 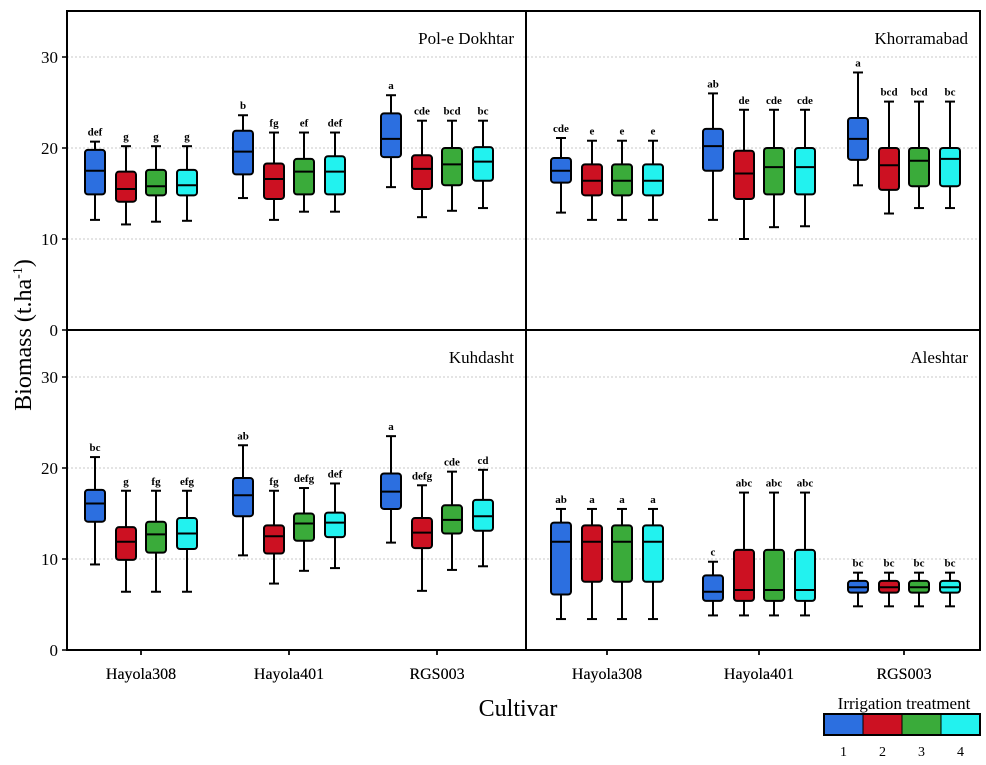 I want to click on significance-letter: b, so click(x=243, y=106).